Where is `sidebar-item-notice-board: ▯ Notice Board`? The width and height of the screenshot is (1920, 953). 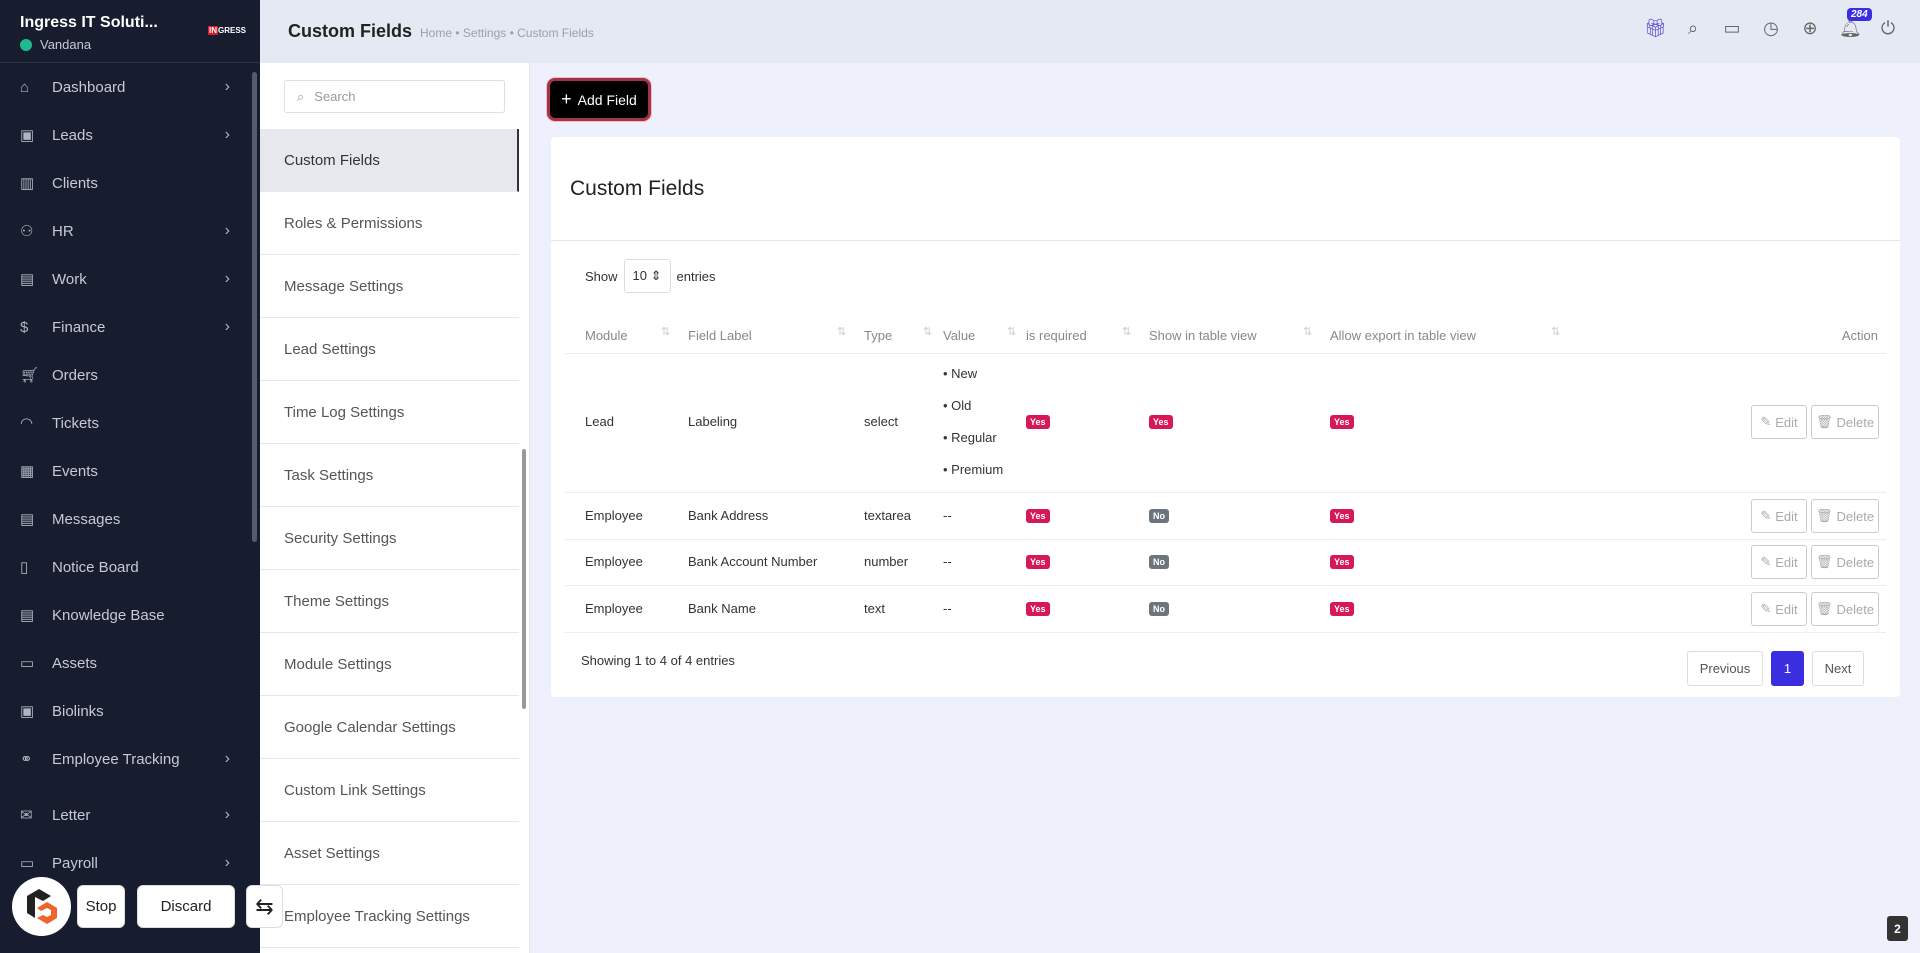 sidebar-item-notice-board: ▯ Notice Board is located at coordinates (126, 567).